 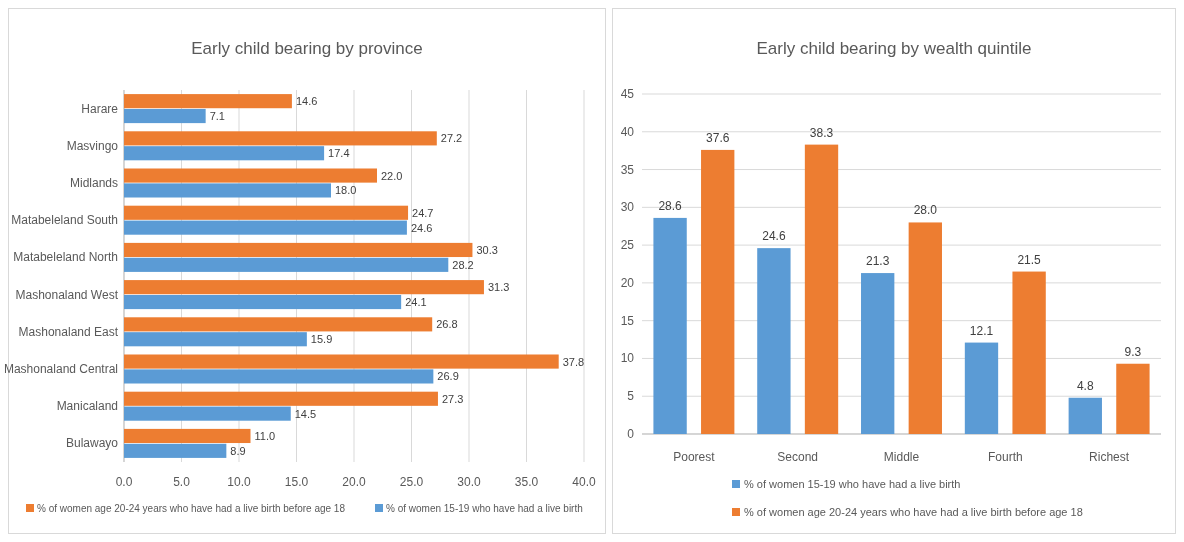 What do you see at coordinates (631, 396) in the screenshot?
I see `y-tick-label: 5` at bounding box center [631, 396].